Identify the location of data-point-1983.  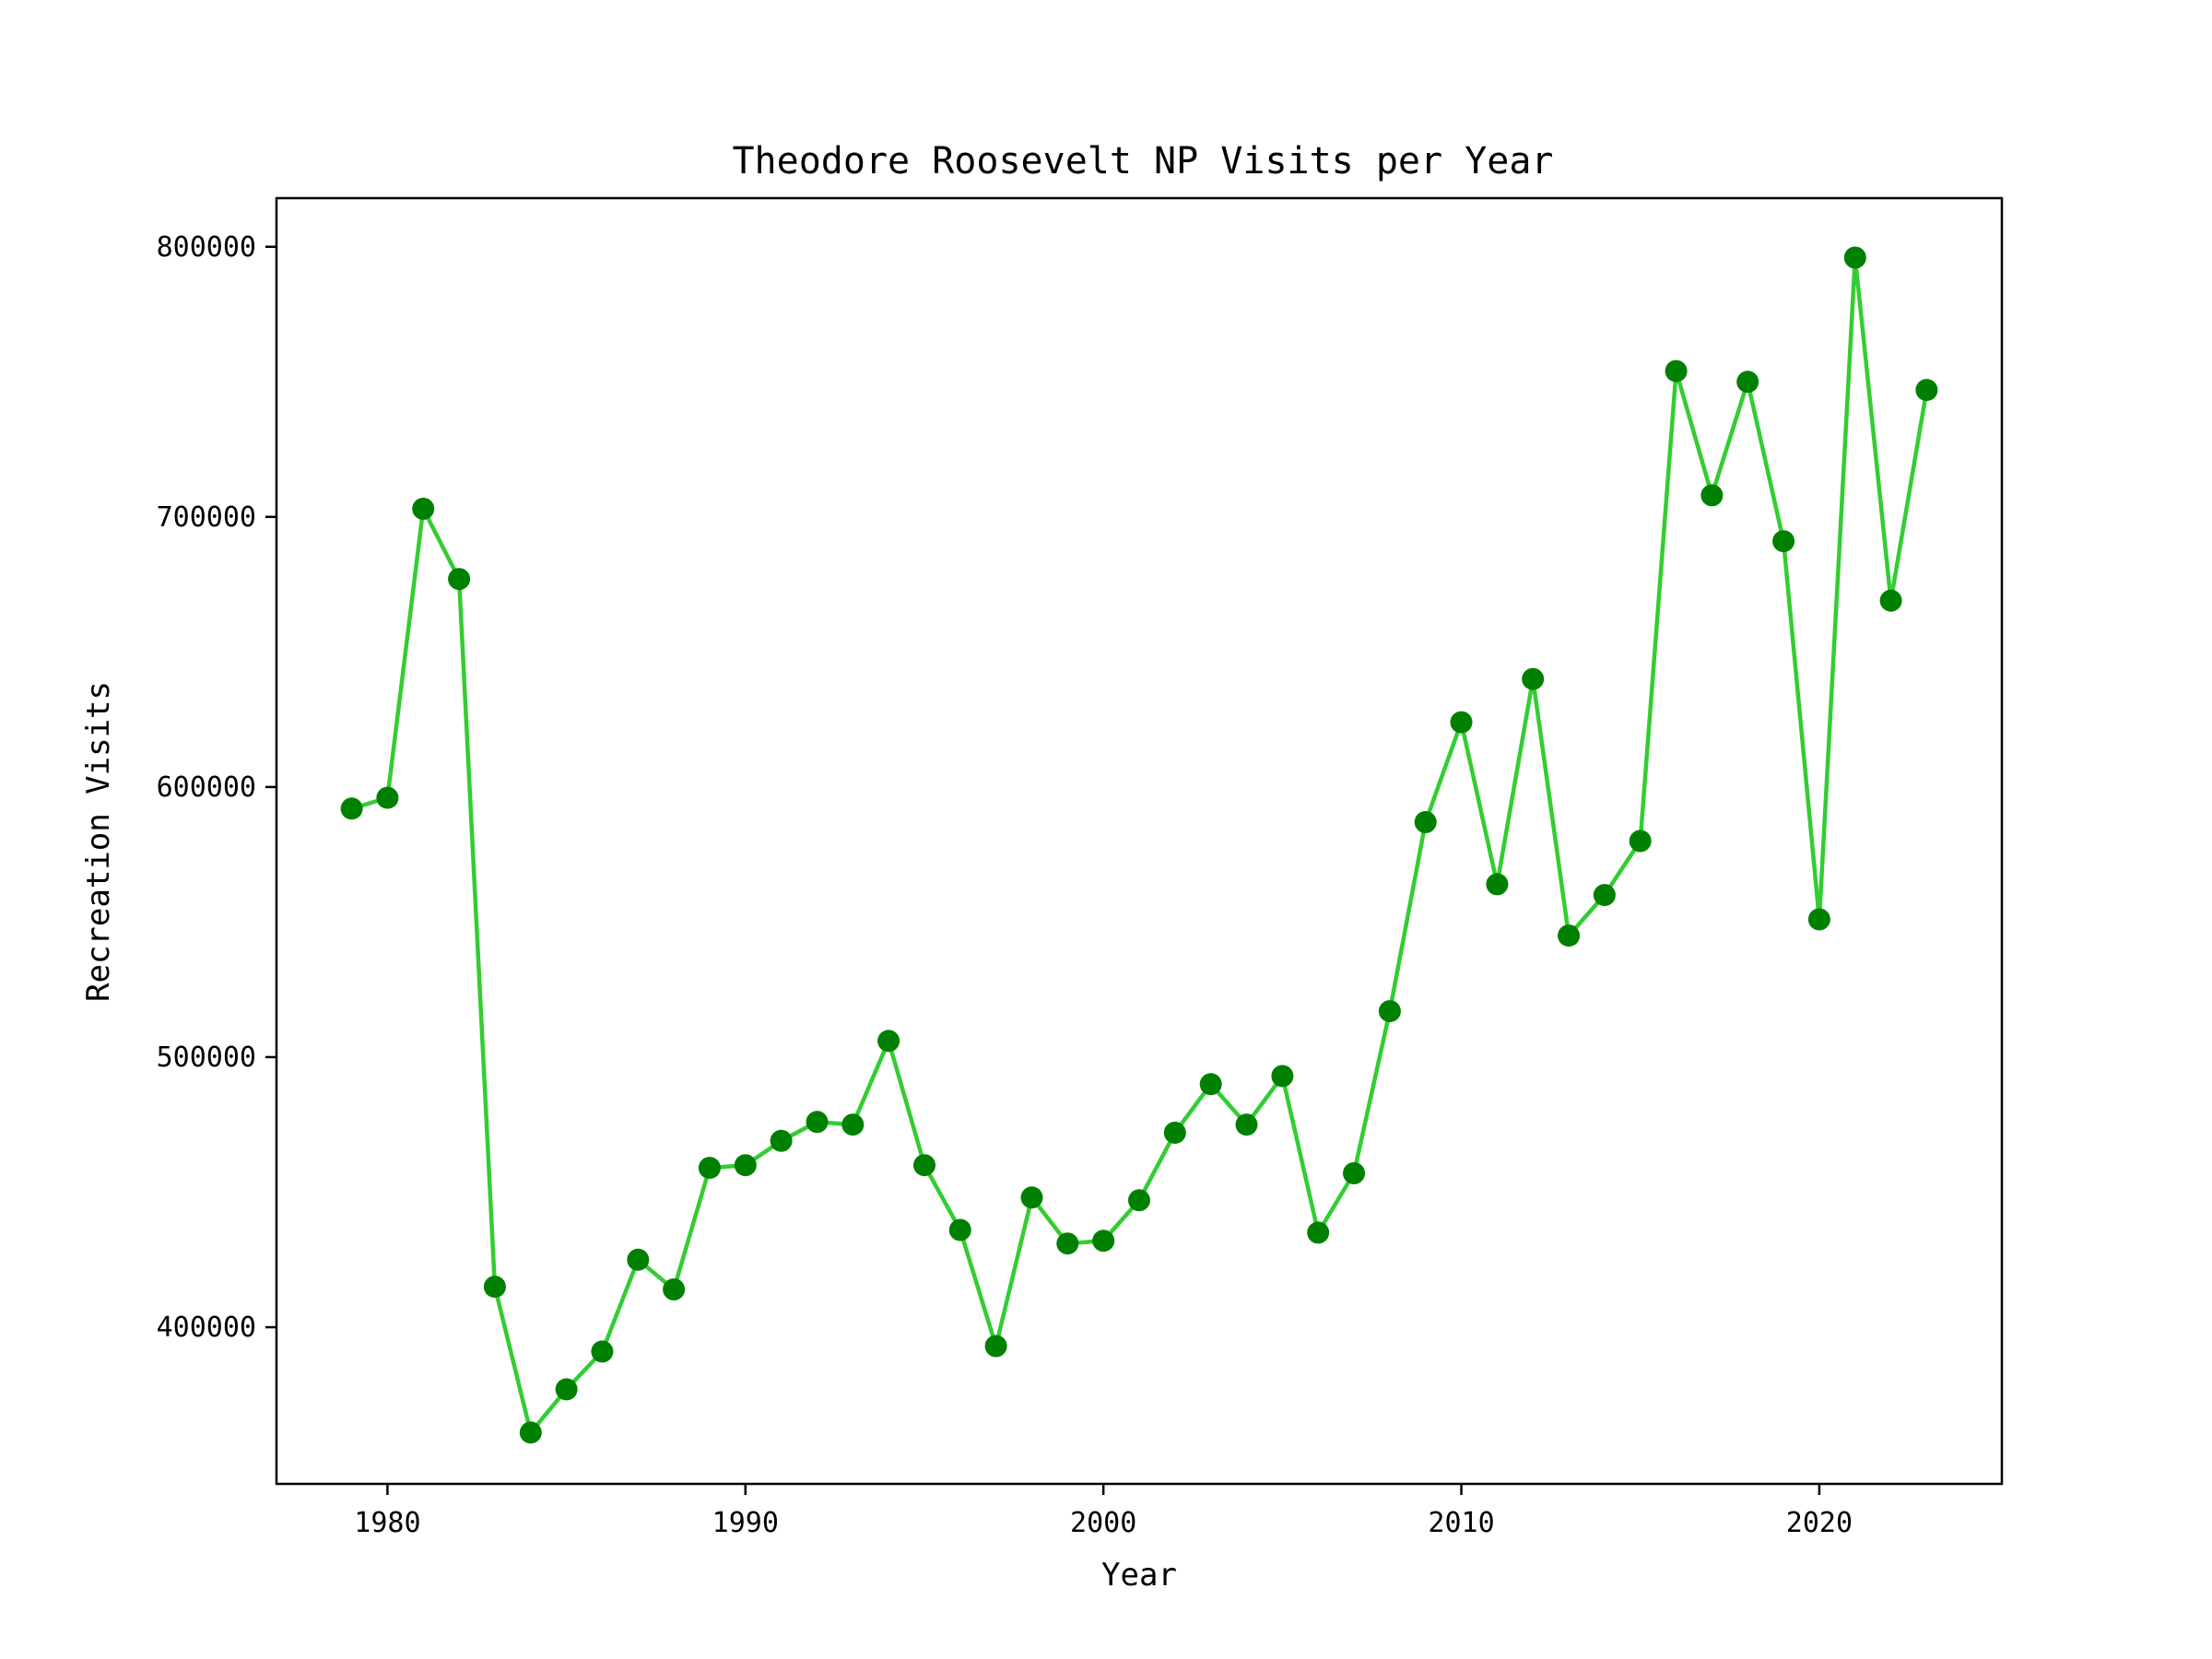
(494, 1287).